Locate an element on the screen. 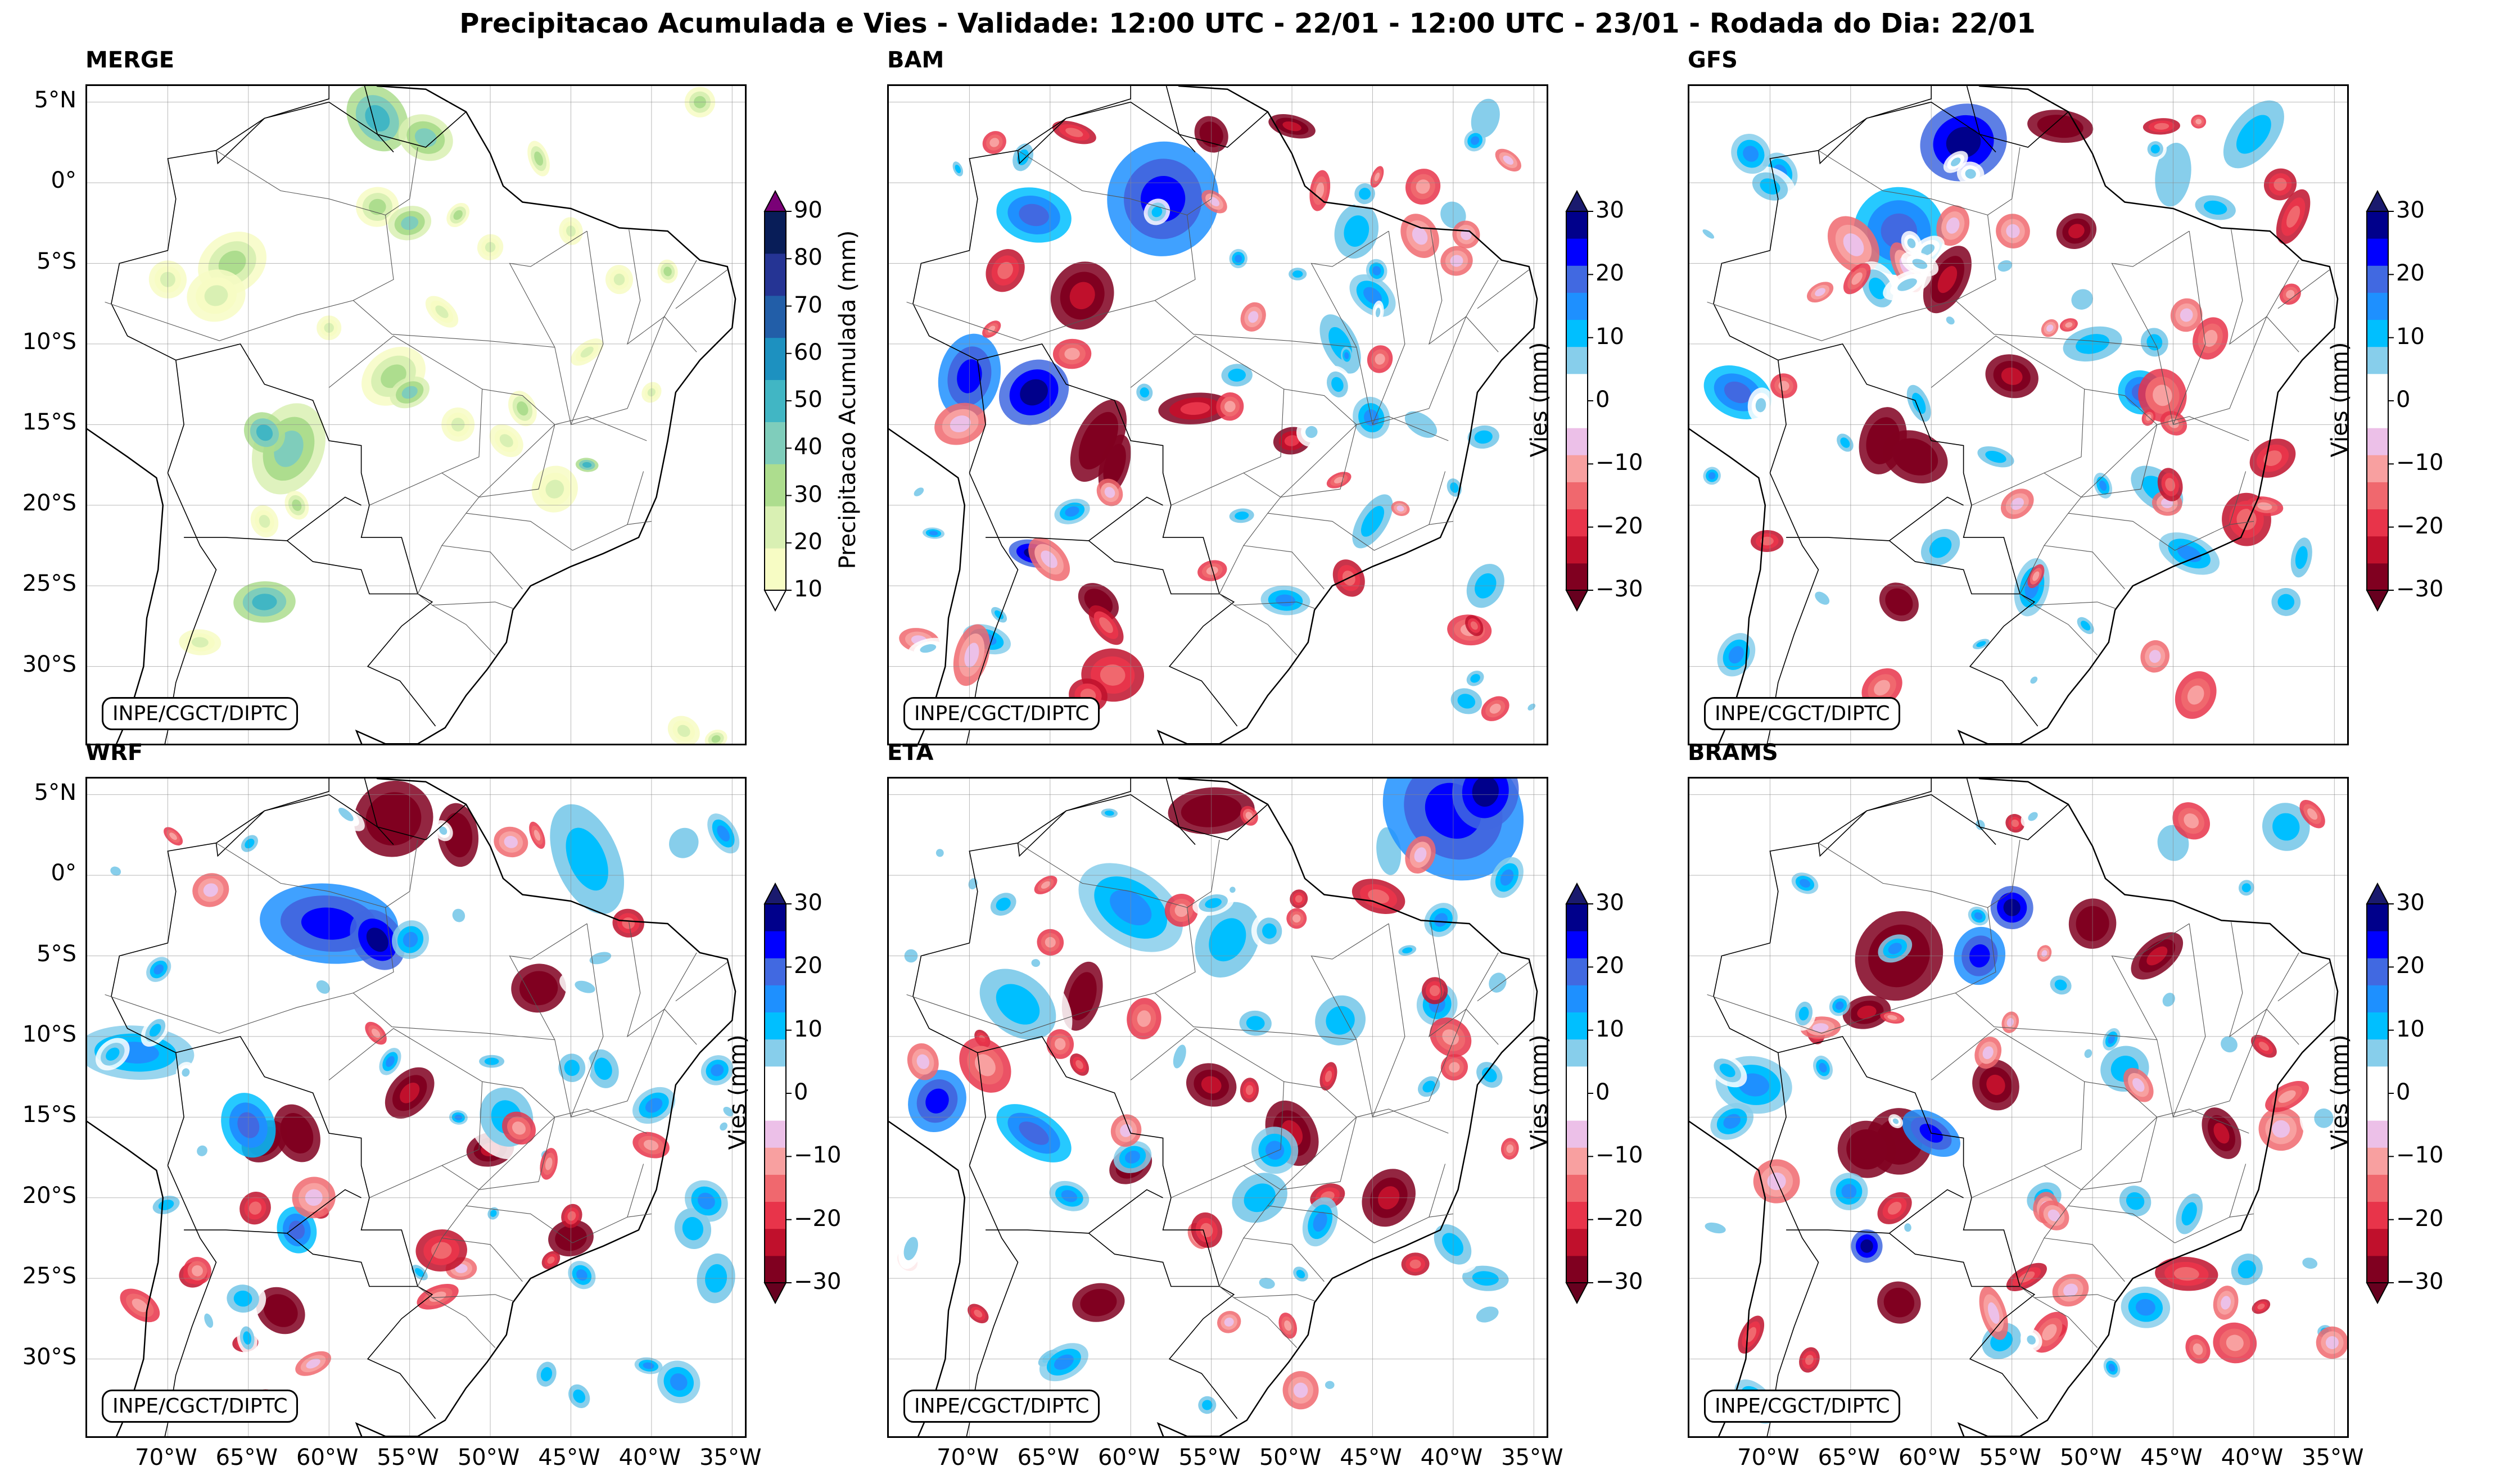 The image size is (2495, 1484). coastline is located at coordinates (411, 415).